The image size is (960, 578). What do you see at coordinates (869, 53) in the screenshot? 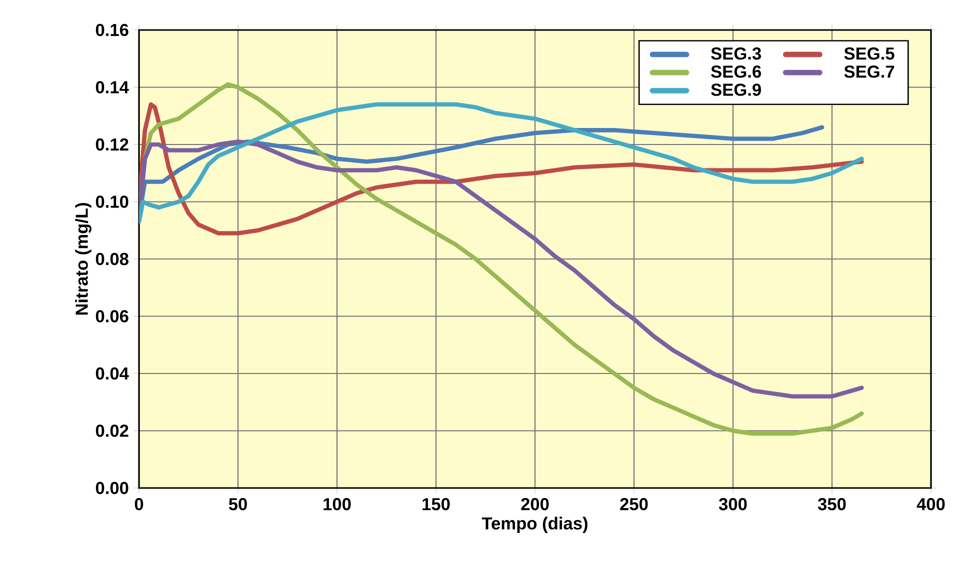
I see `legend-label: SEG.5` at bounding box center [869, 53].